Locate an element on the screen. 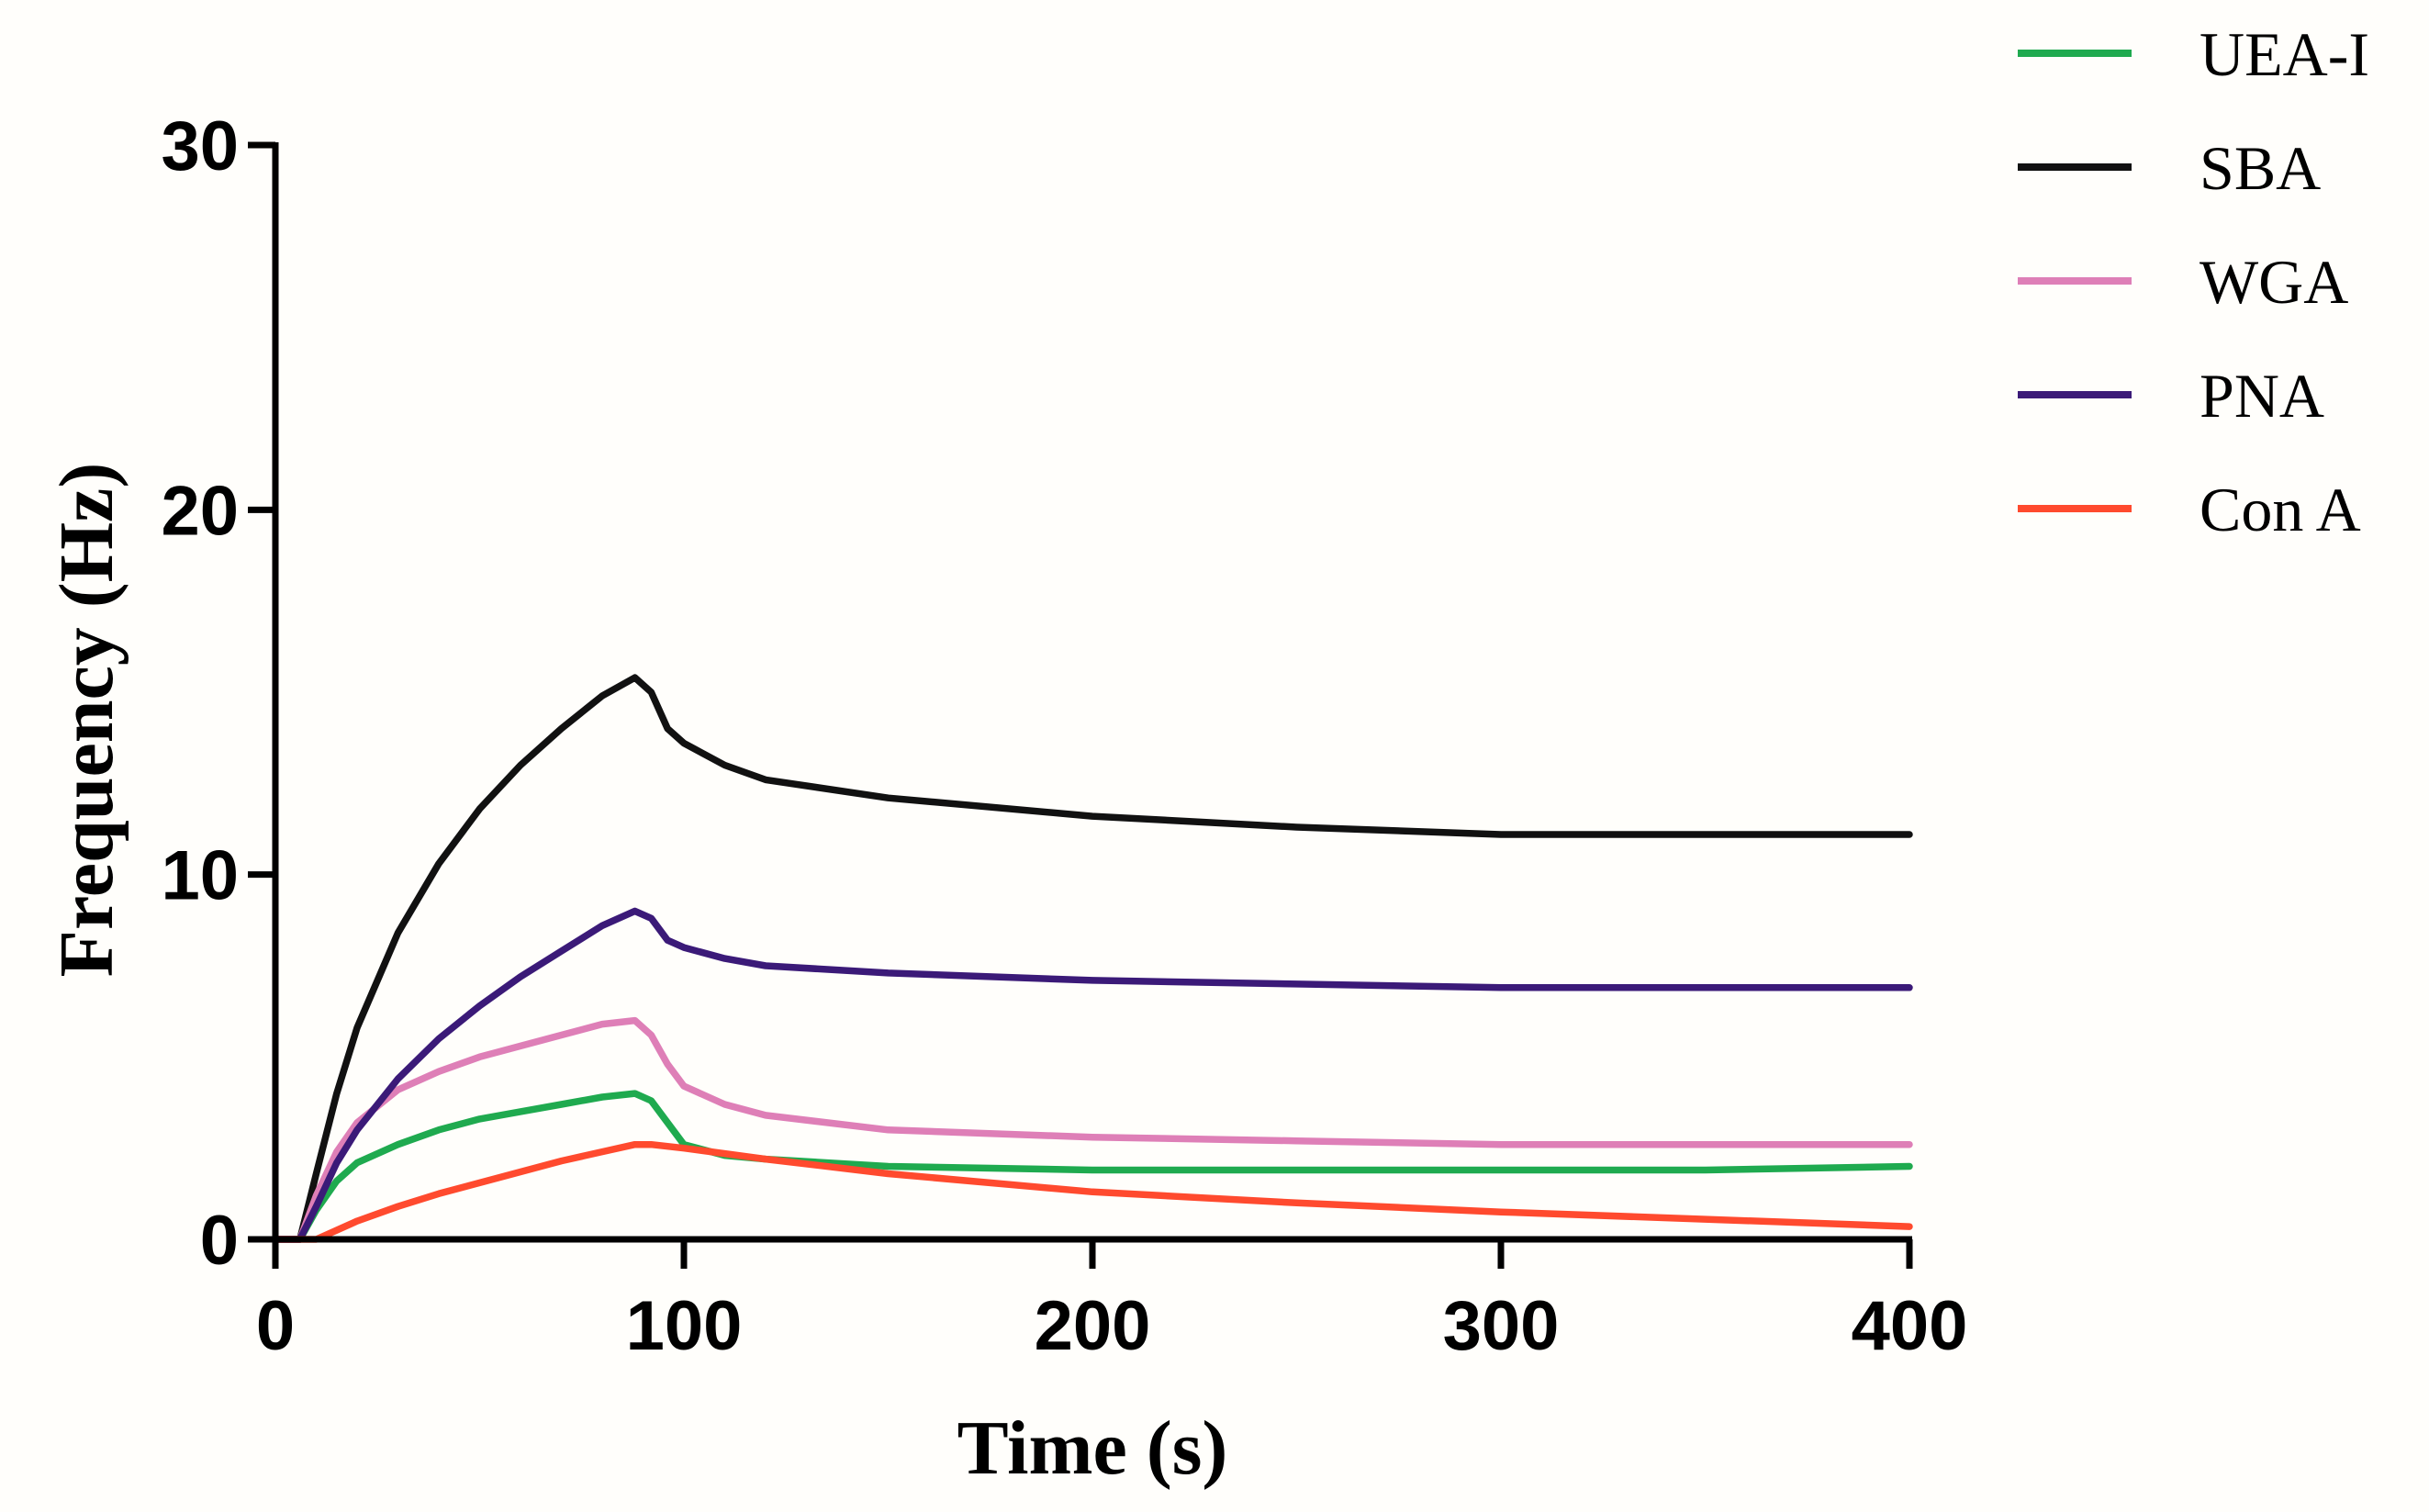 The height and width of the screenshot is (1512, 2429). y-tick-label: 10 is located at coordinates (200, 876).